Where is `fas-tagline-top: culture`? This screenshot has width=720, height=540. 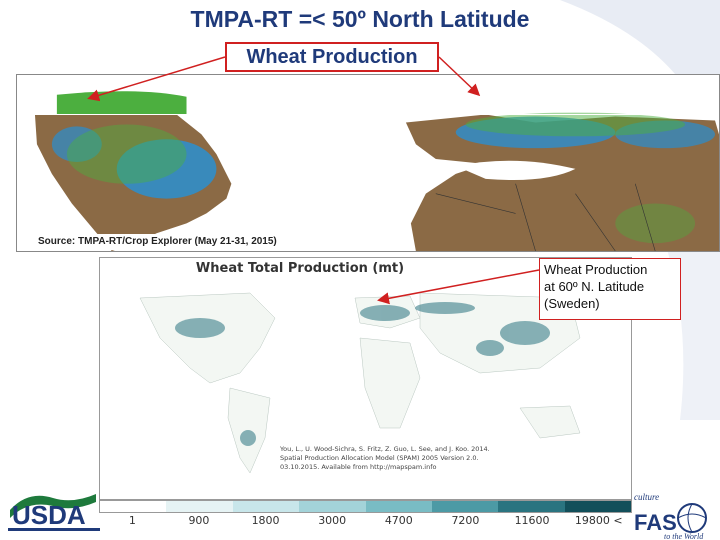 fas-tagline-top: culture is located at coordinates (646, 497).